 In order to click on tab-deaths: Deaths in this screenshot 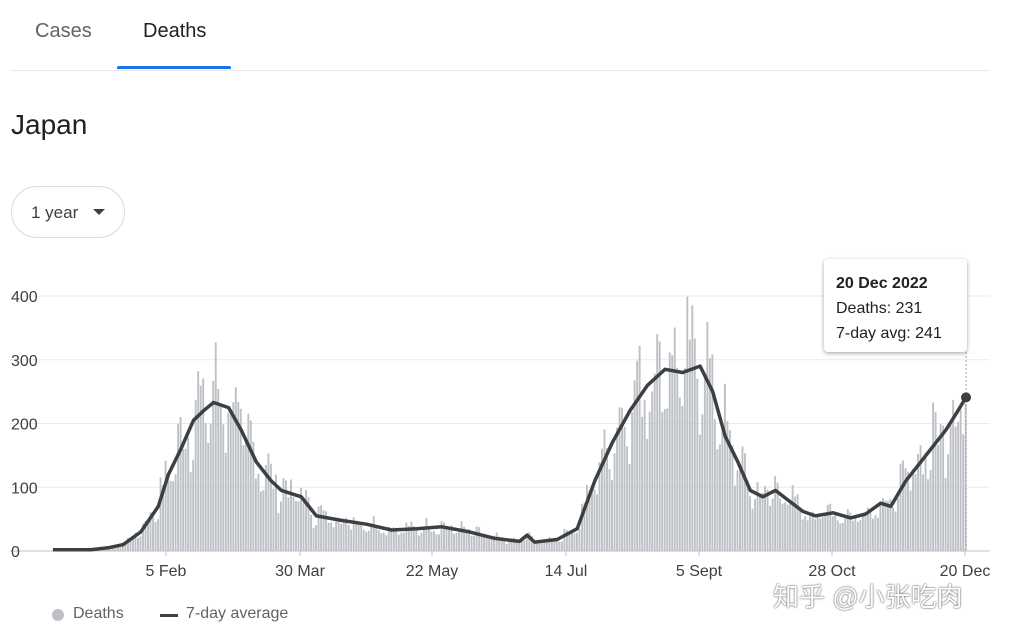, I will do `click(175, 31)`.